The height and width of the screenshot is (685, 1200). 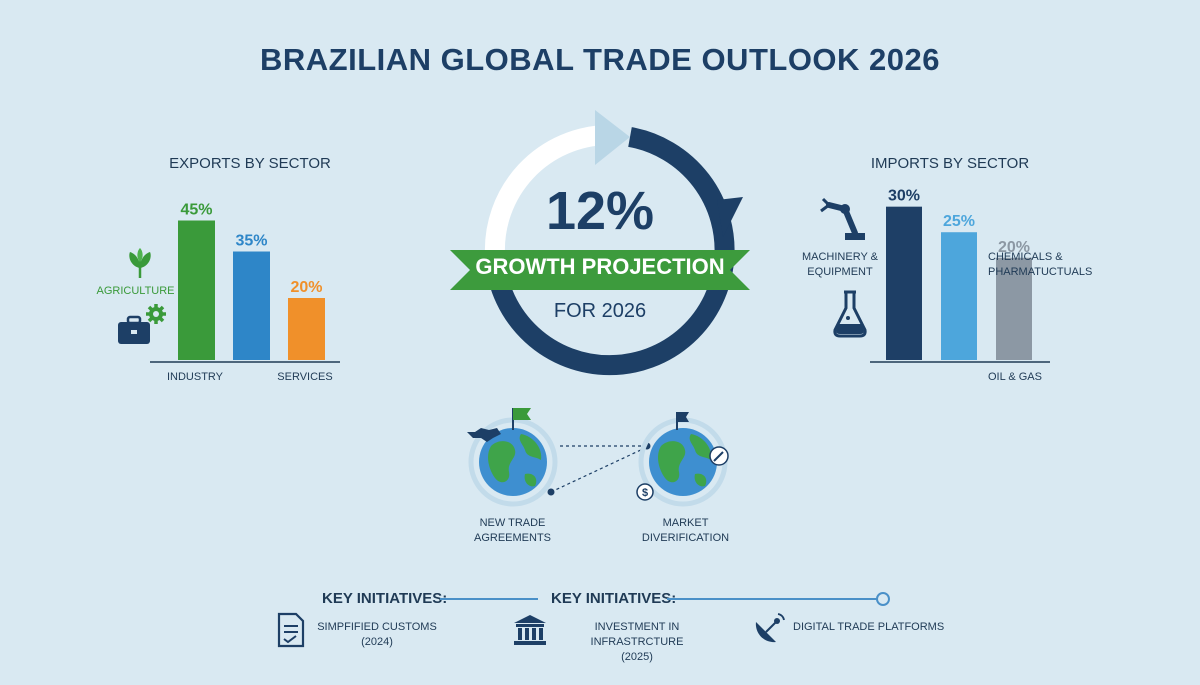 What do you see at coordinates (1040, 264) in the screenshot?
I see `imports-label-chemicals: CHEMICALS & PHARMATUCTUALS` at bounding box center [1040, 264].